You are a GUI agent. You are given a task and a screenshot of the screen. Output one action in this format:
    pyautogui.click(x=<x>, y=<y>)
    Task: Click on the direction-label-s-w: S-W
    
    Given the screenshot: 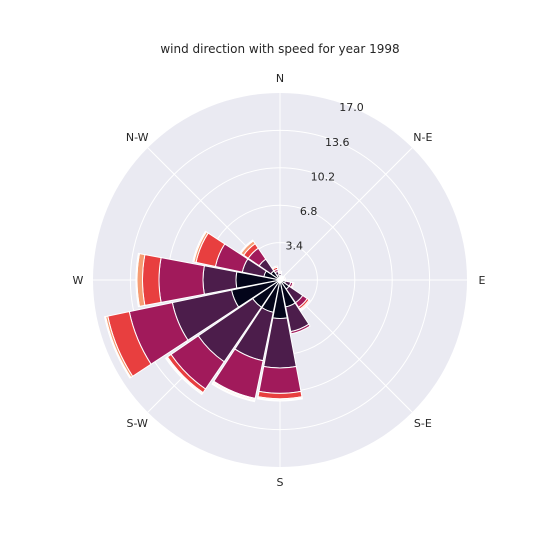 What is the action you would take?
    pyautogui.click(x=137, y=423)
    